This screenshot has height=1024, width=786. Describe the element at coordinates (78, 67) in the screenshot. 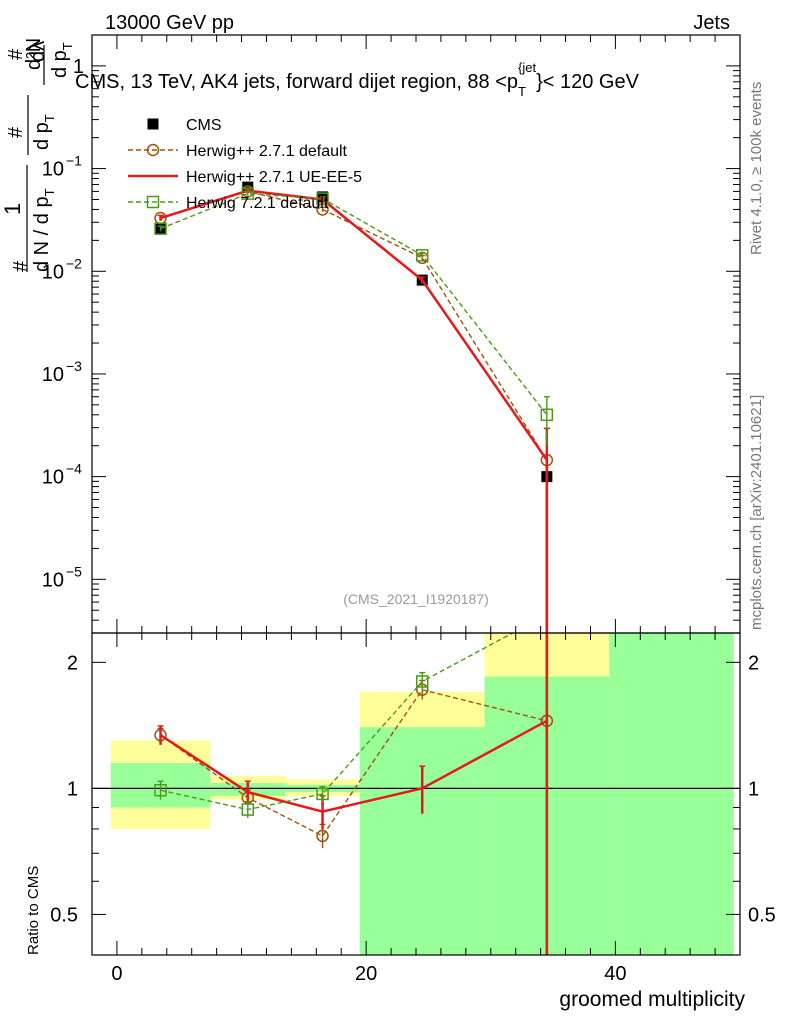

I see `y-tick-label: 1` at that location.